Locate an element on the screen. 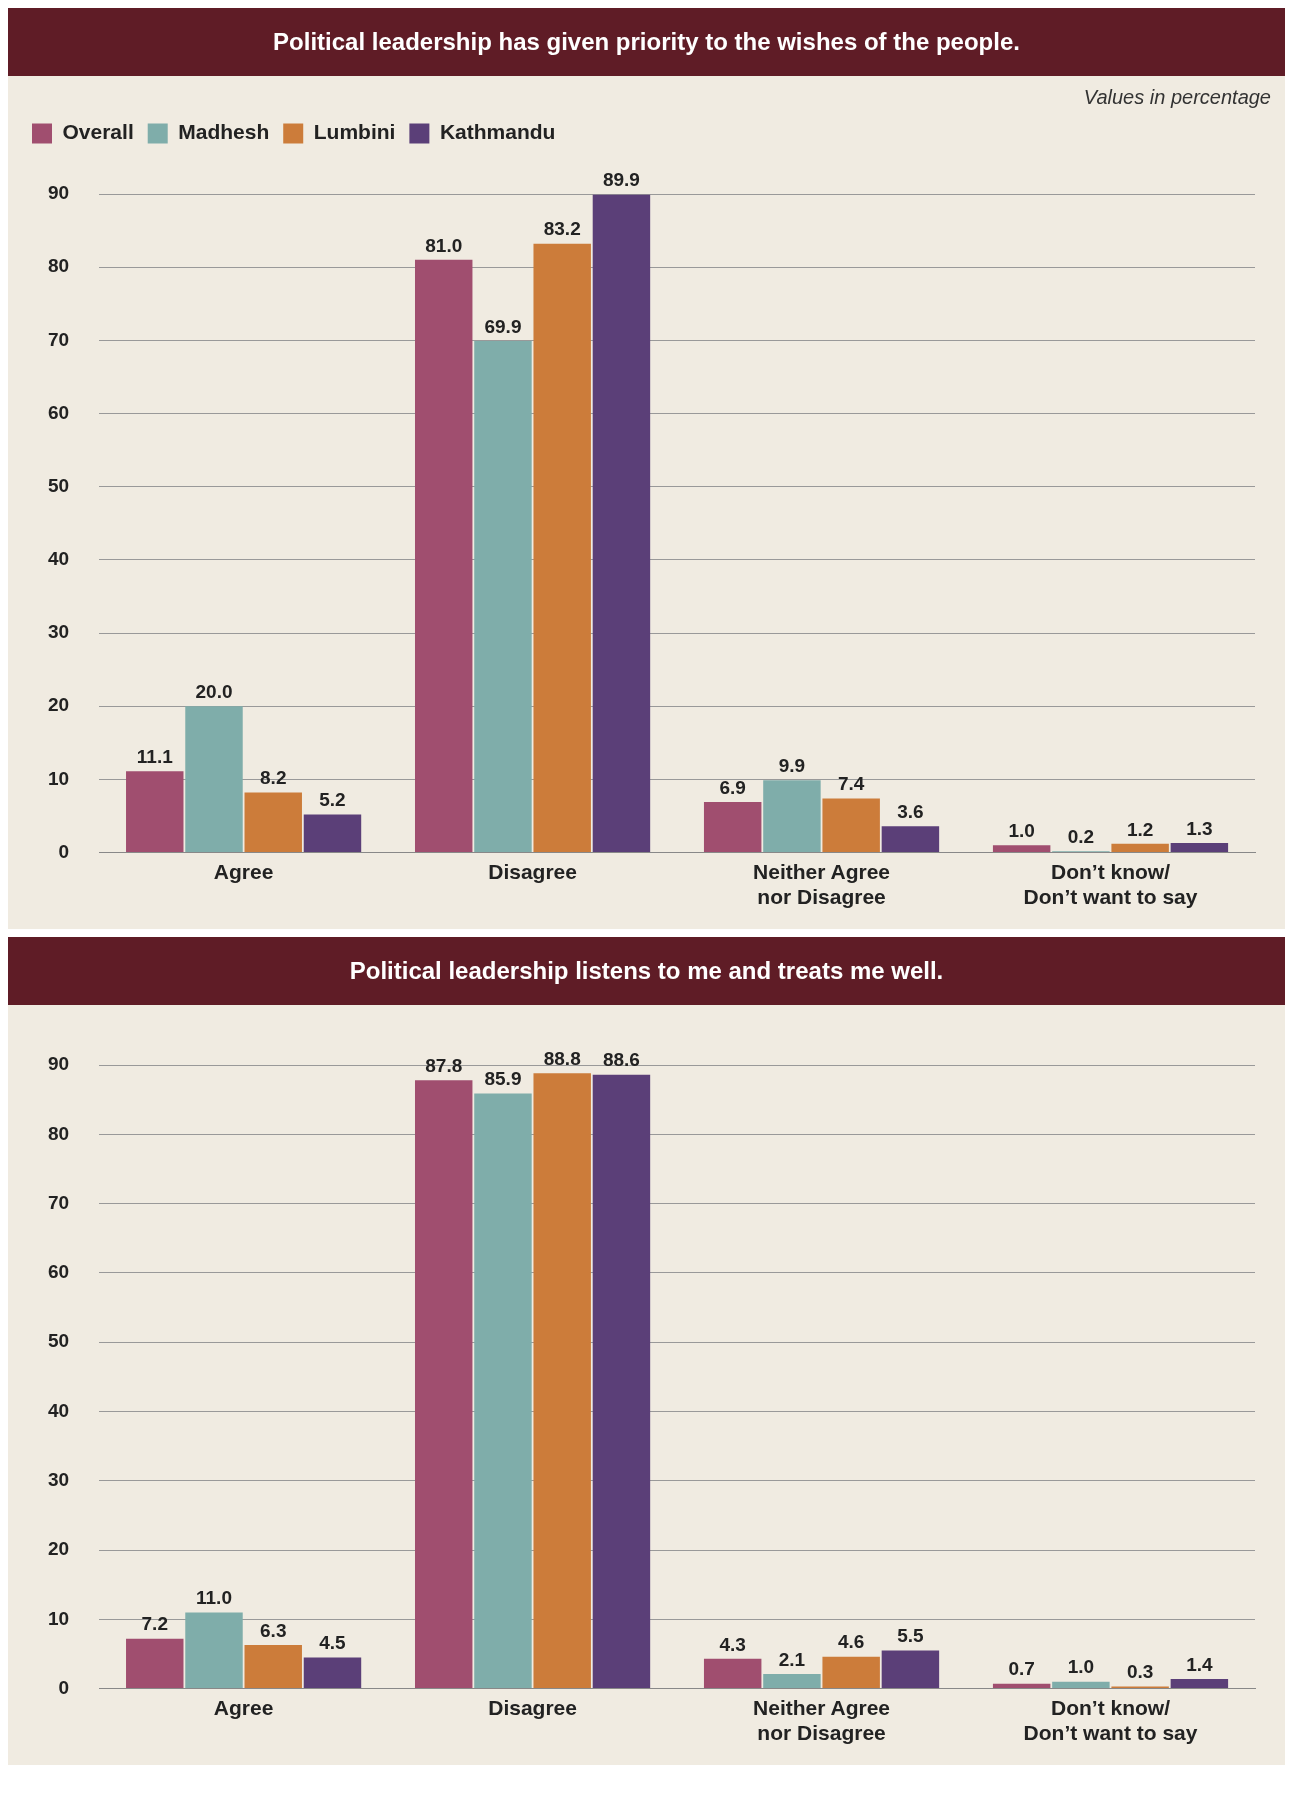 The image size is (1293, 1802). data-label: 81.0 is located at coordinates (444, 245).